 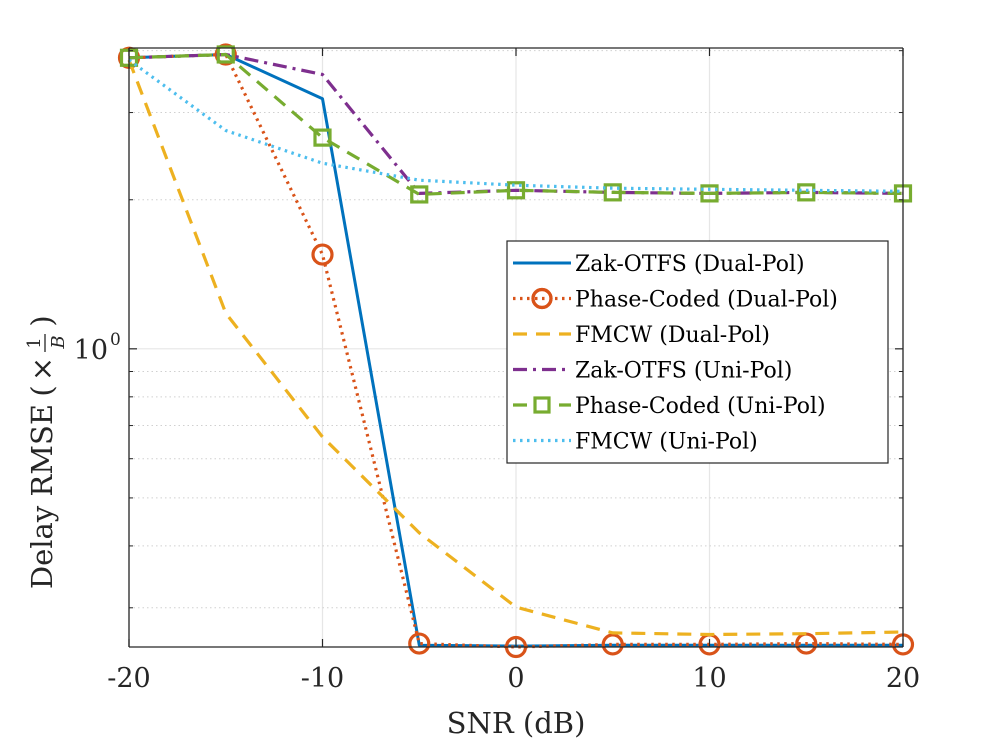 I want to click on y-tick-label-exponent: 0, so click(x=115, y=340).